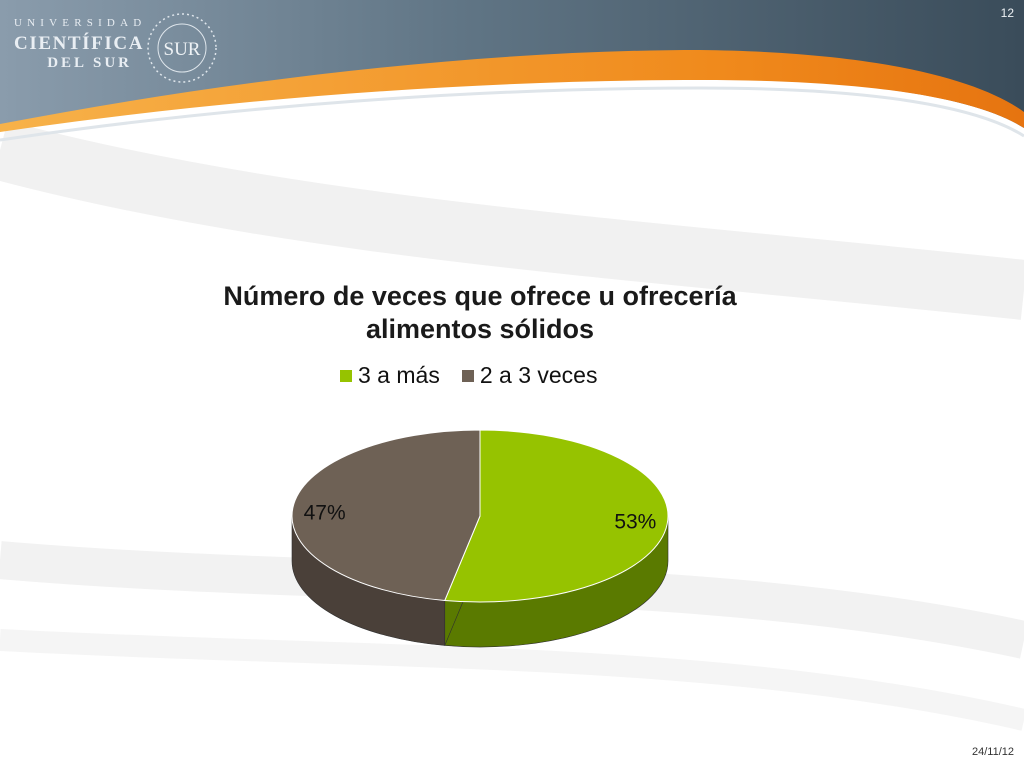 This screenshot has height=768, width=1024. What do you see at coordinates (89, 63) in the screenshot?
I see `logo-del-sur-text: DEL SUR` at bounding box center [89, 63].